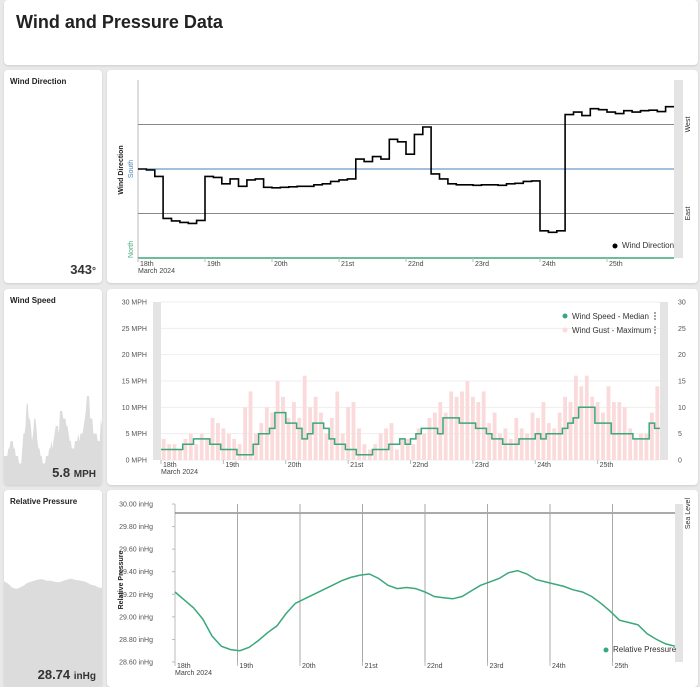 The width and height of the screenshot is (700, 687). I want to click on legend-marker-gust, so click(565, 330).